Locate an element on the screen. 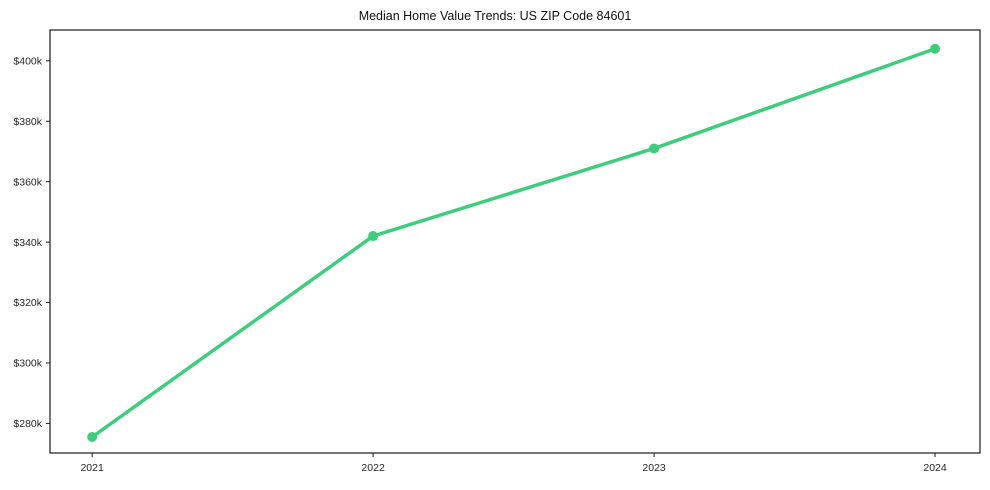 The image size is (990, 490). data-point-2022 is located at coordinates (373, 236).